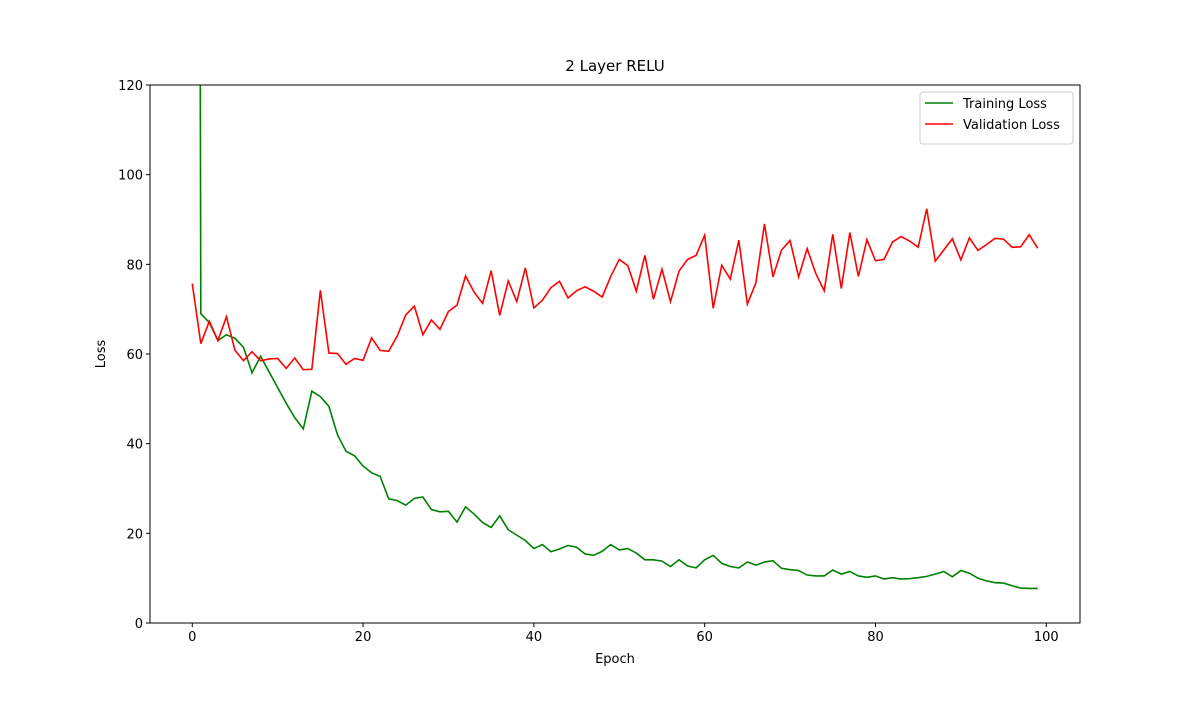  Describe the element at coordinates (134, 265) in the screenshot. I see `y-tick-label: 80` at that location.